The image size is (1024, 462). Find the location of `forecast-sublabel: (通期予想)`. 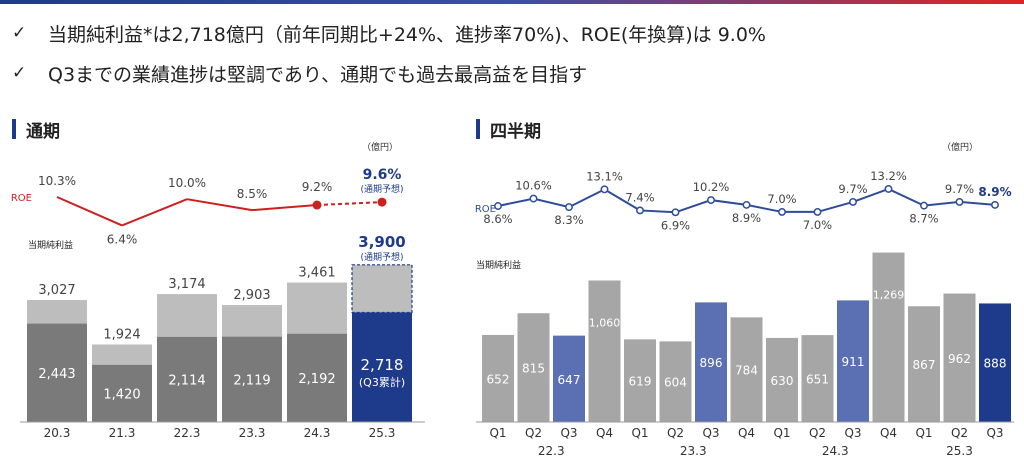

forecast-sublabel: (通期予想) is located at coordinates (381, 257).